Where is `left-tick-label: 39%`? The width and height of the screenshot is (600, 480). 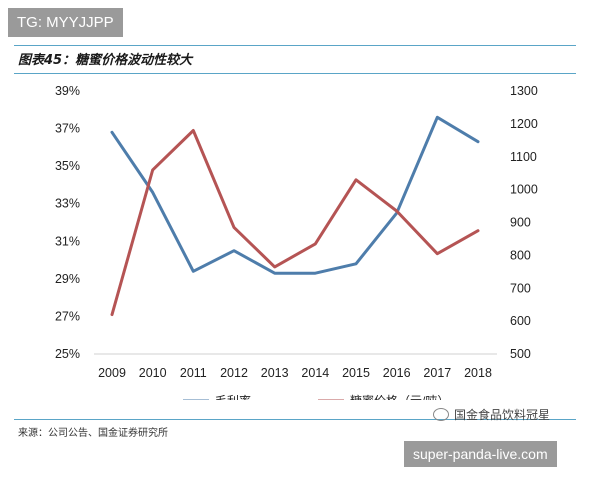
left-tick-label: 39% is located at coordinates (67, 91).